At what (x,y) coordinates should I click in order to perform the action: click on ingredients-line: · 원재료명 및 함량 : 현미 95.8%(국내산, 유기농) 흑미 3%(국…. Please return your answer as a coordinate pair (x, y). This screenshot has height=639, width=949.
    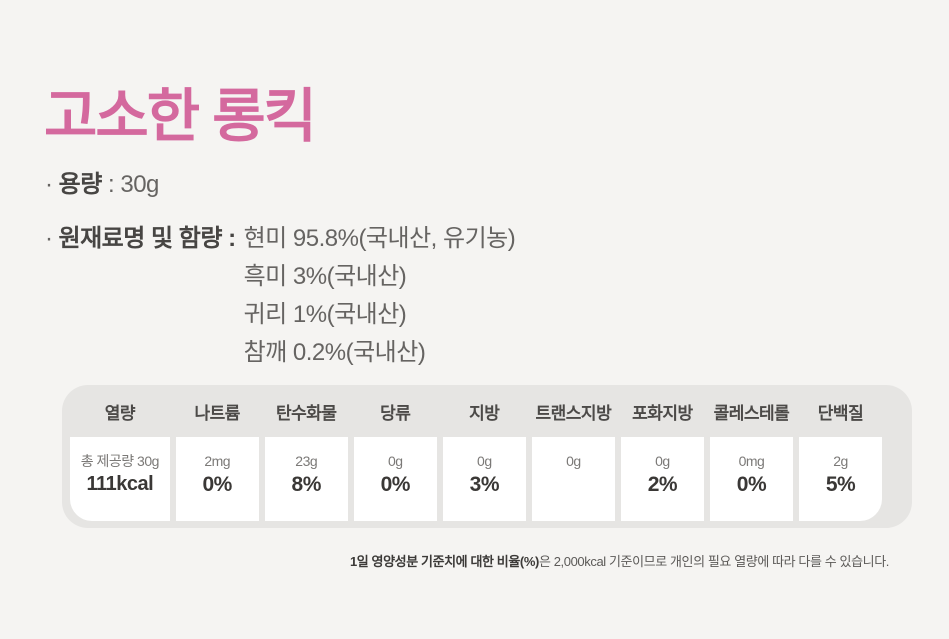
    Looking at the image, I should click on (280, 296).